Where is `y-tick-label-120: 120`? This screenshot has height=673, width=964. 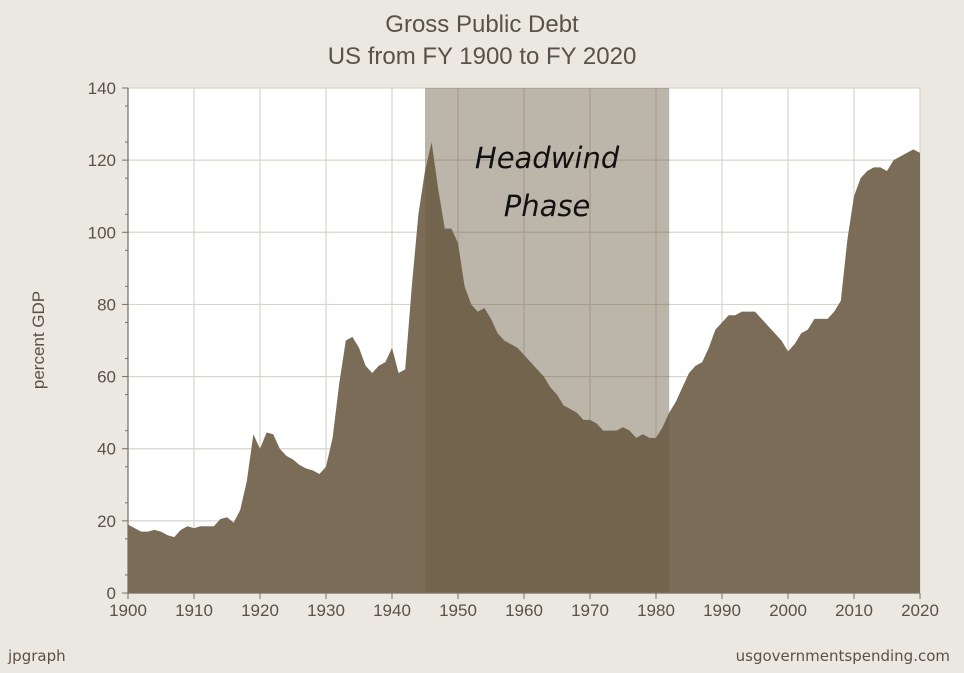
y-tick-label-120: 120 is located at coordinates (102, 160).